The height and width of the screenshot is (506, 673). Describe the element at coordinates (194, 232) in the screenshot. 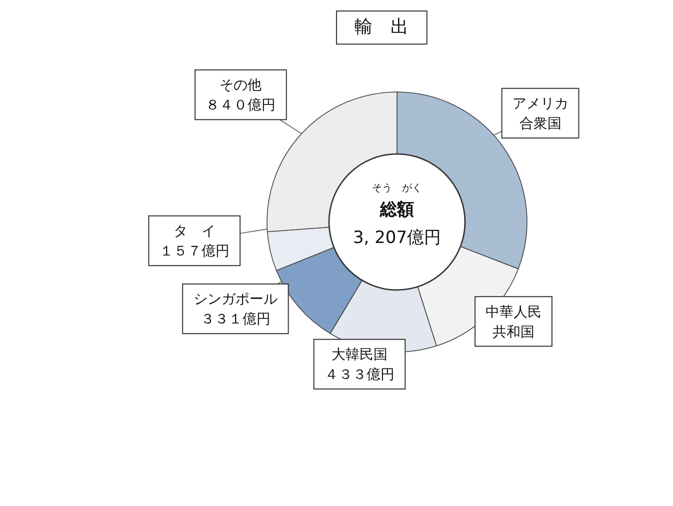

I see `slice-label: タ イ` at that location.